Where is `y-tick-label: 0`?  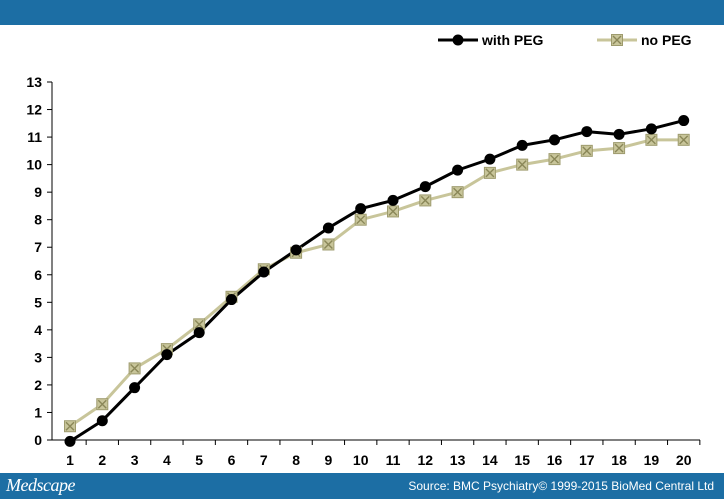
y-tick-label: 0 is located at coordinates (38, 440).